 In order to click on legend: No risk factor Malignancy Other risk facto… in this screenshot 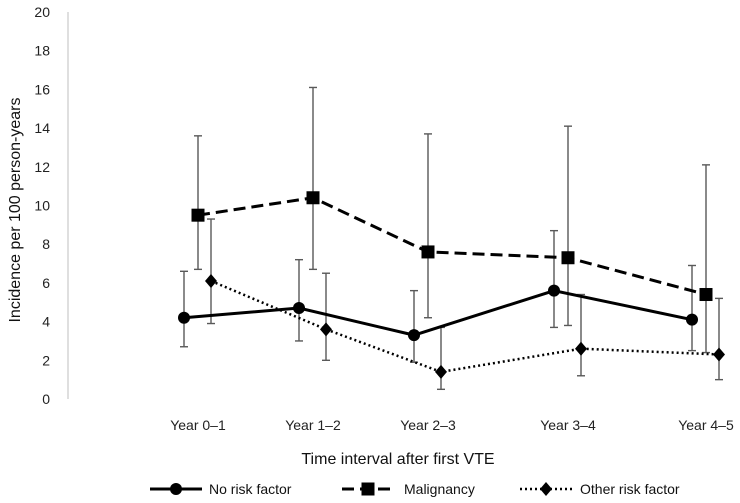, I will do `click(415, 489)`.